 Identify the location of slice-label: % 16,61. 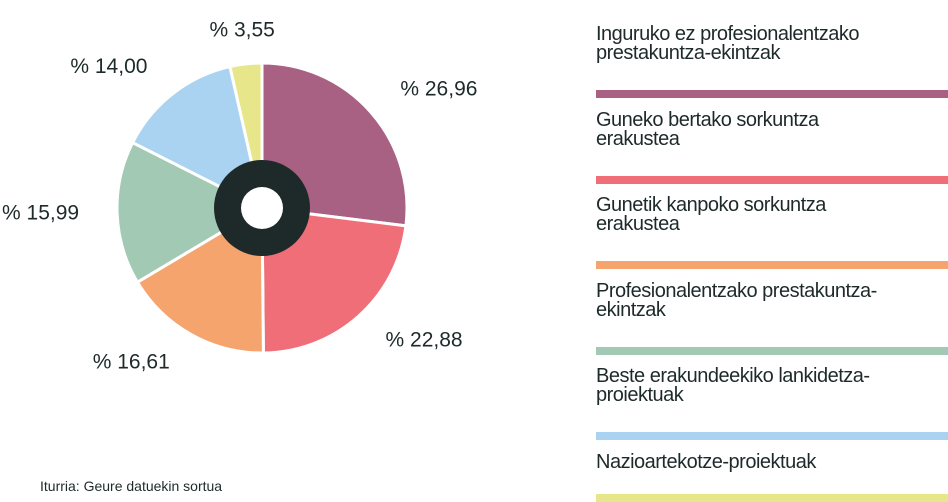
(131, 362).